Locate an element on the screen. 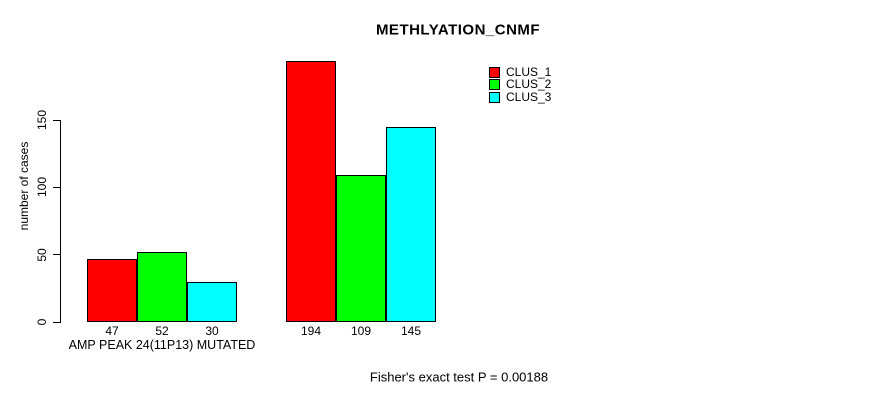 The image size is (890, 400). bar-value-label: 47 is located at coordinates (112, 331).